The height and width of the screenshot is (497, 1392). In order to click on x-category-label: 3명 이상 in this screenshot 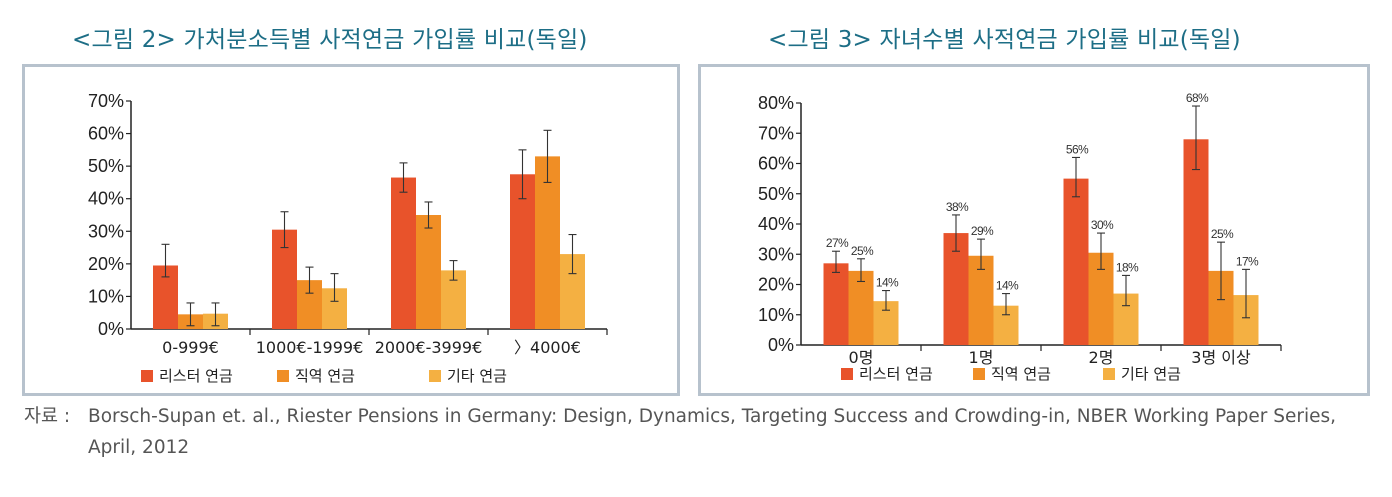, I will do `click(1221, 357)`.